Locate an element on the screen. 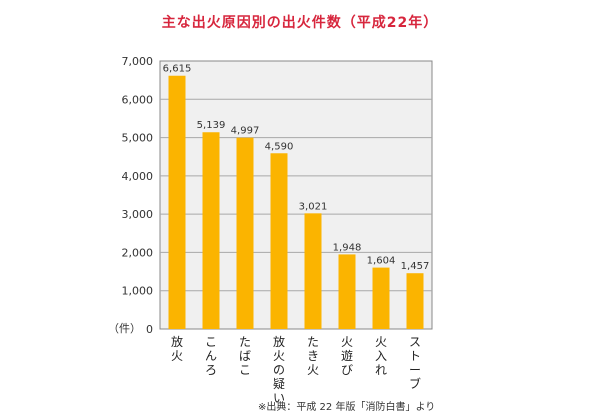  y-tick-label: 4,000 is located at coordinates (138, 176).